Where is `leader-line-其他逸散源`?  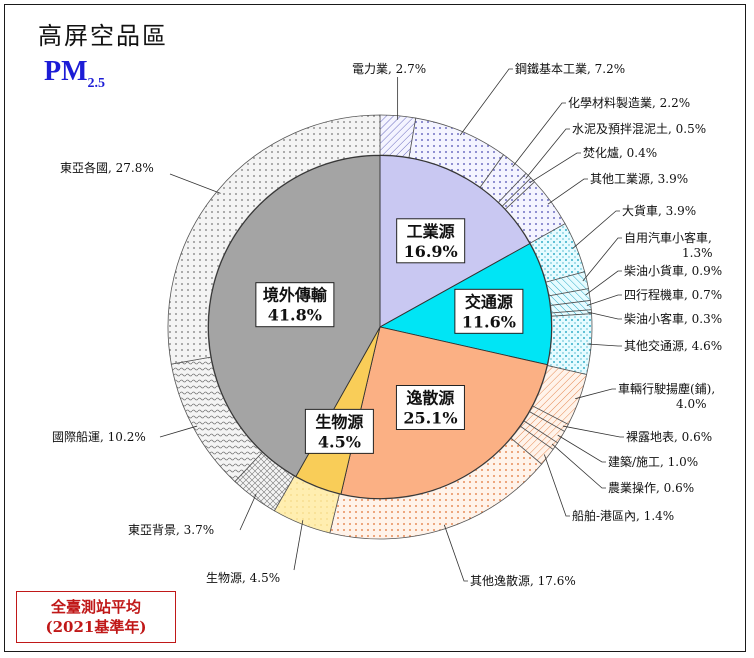
leader-line-其他逸散源 is located at coordinates (455, 553).